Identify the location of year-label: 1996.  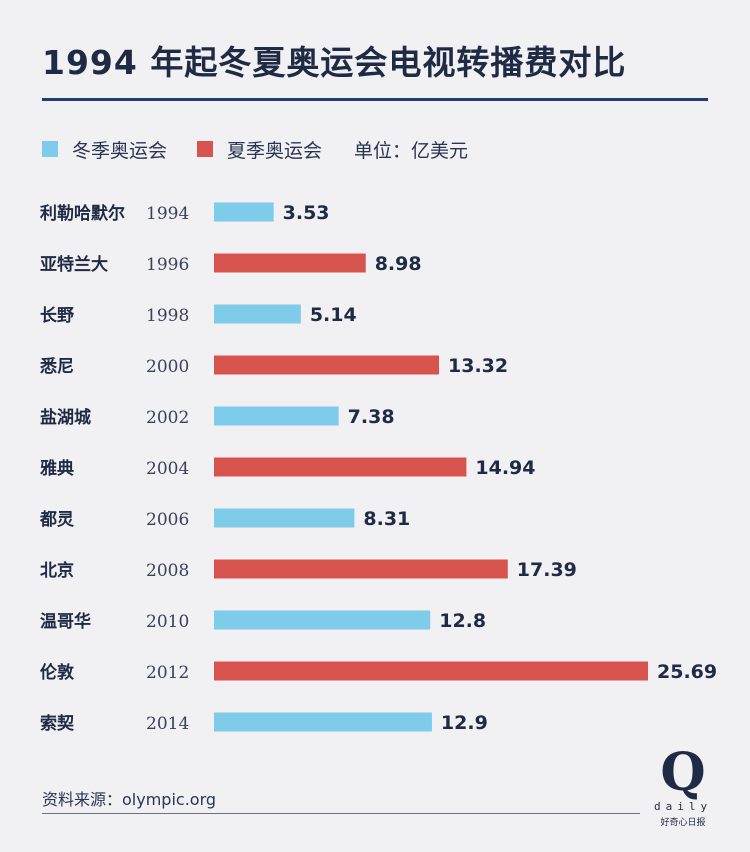
(167, 265).